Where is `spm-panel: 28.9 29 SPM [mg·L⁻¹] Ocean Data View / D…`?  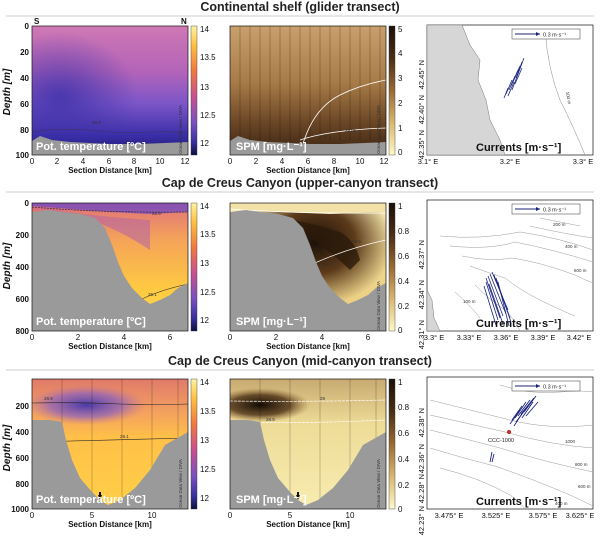
spm-panel: 28.9 29 SPM [mg·L⁻¹] Ocean Data View / D… is located at coordinates (308, 267).